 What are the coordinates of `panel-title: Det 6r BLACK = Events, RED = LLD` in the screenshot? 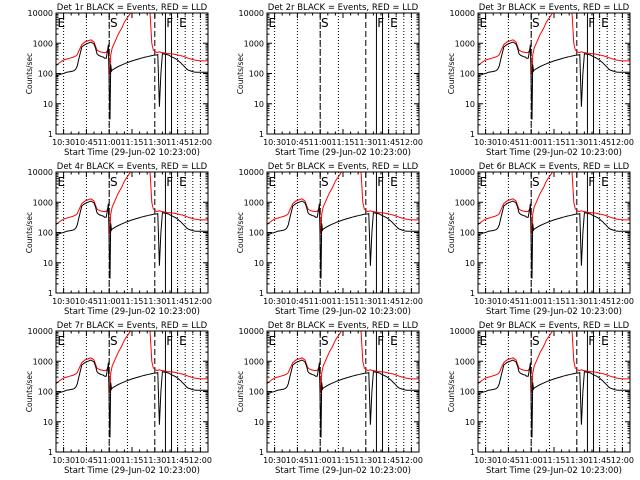 It's located at (554, 167).